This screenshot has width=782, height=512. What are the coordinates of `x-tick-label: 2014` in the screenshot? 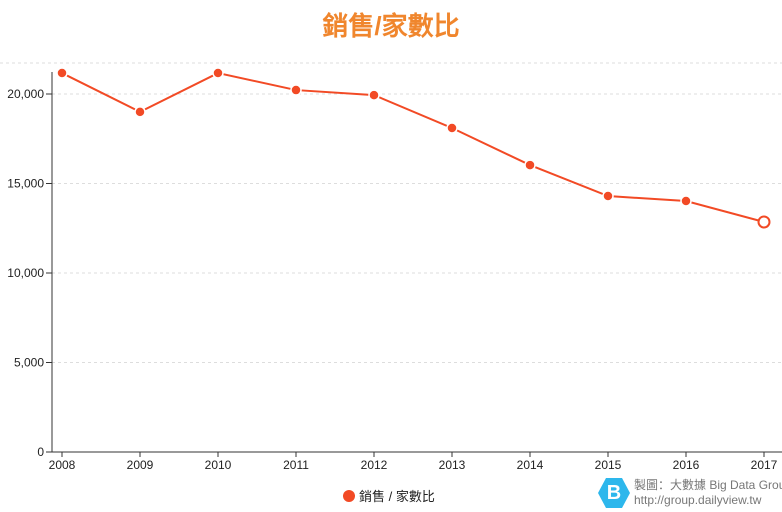 It's located at (530, 465).